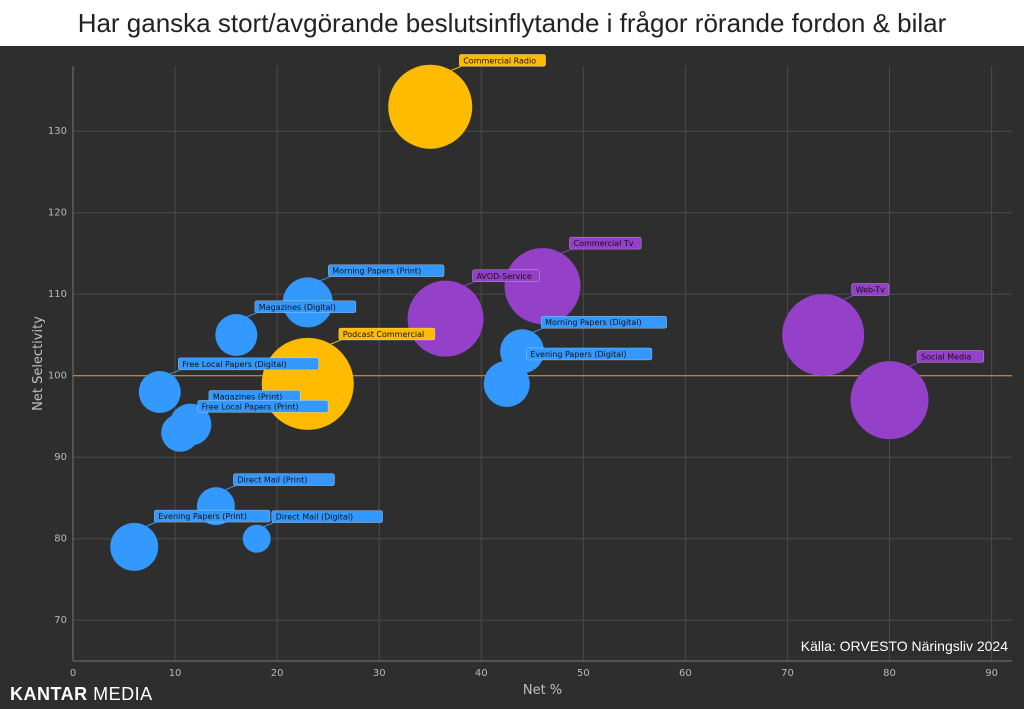  What do you see at coordinates (904, 646) in the screenshot?
I see `source-note: Källa: ORVESTO Näringsliv 2024` at bounding box center [904, 646].